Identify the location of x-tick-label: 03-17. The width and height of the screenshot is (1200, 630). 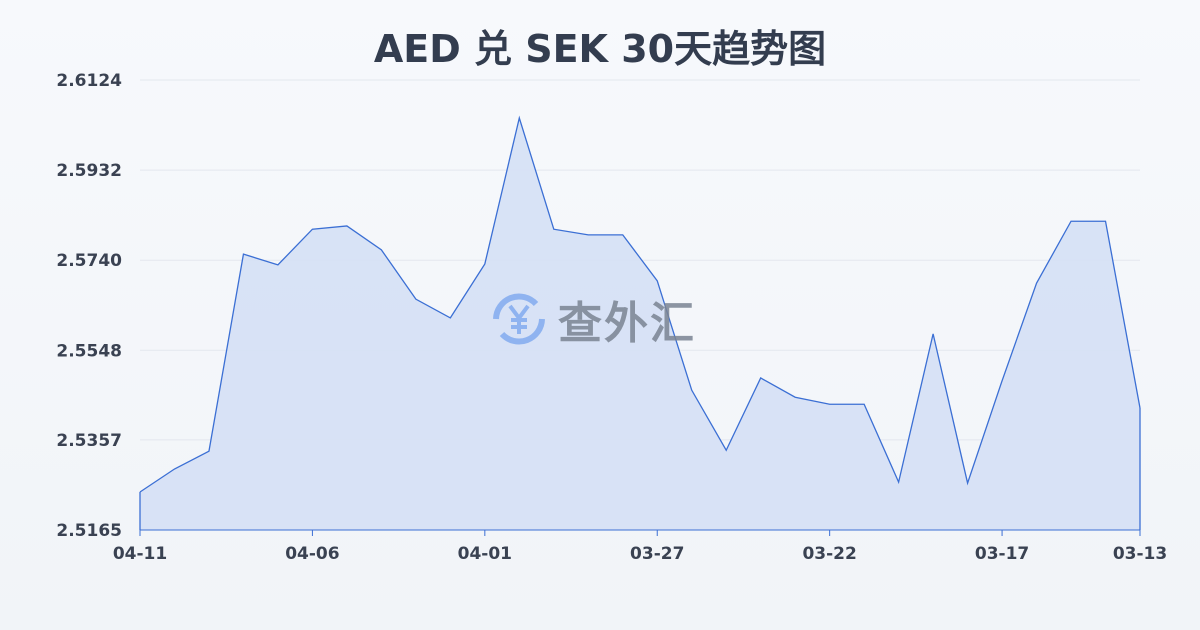
(1002, 554).